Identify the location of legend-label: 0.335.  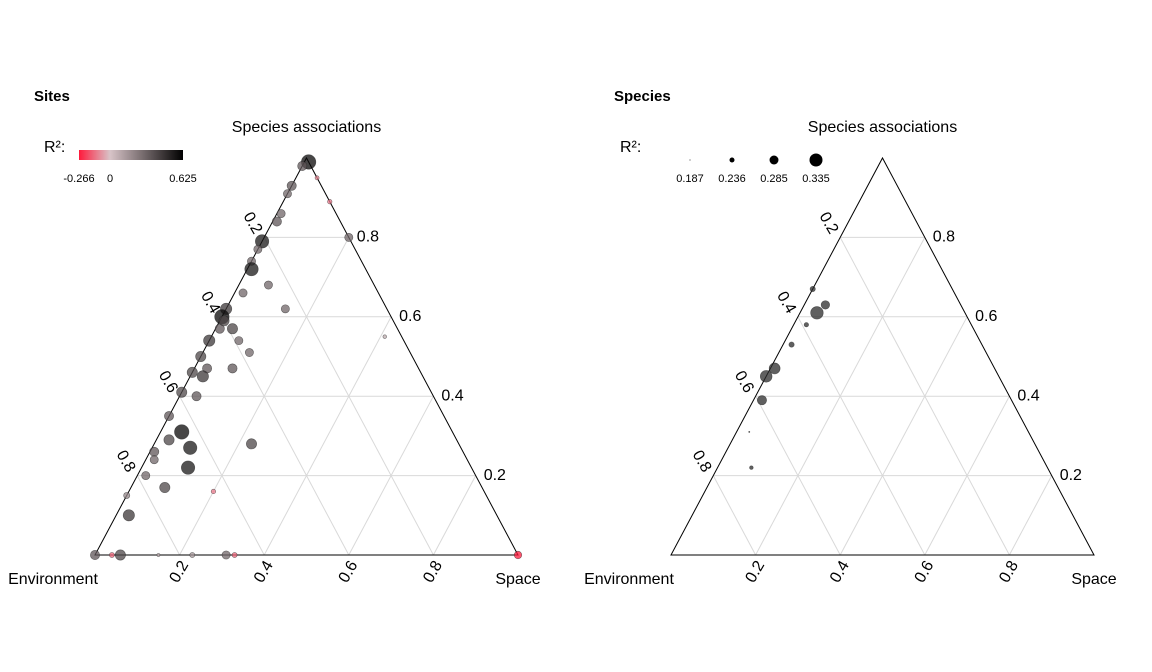
(816, 179).